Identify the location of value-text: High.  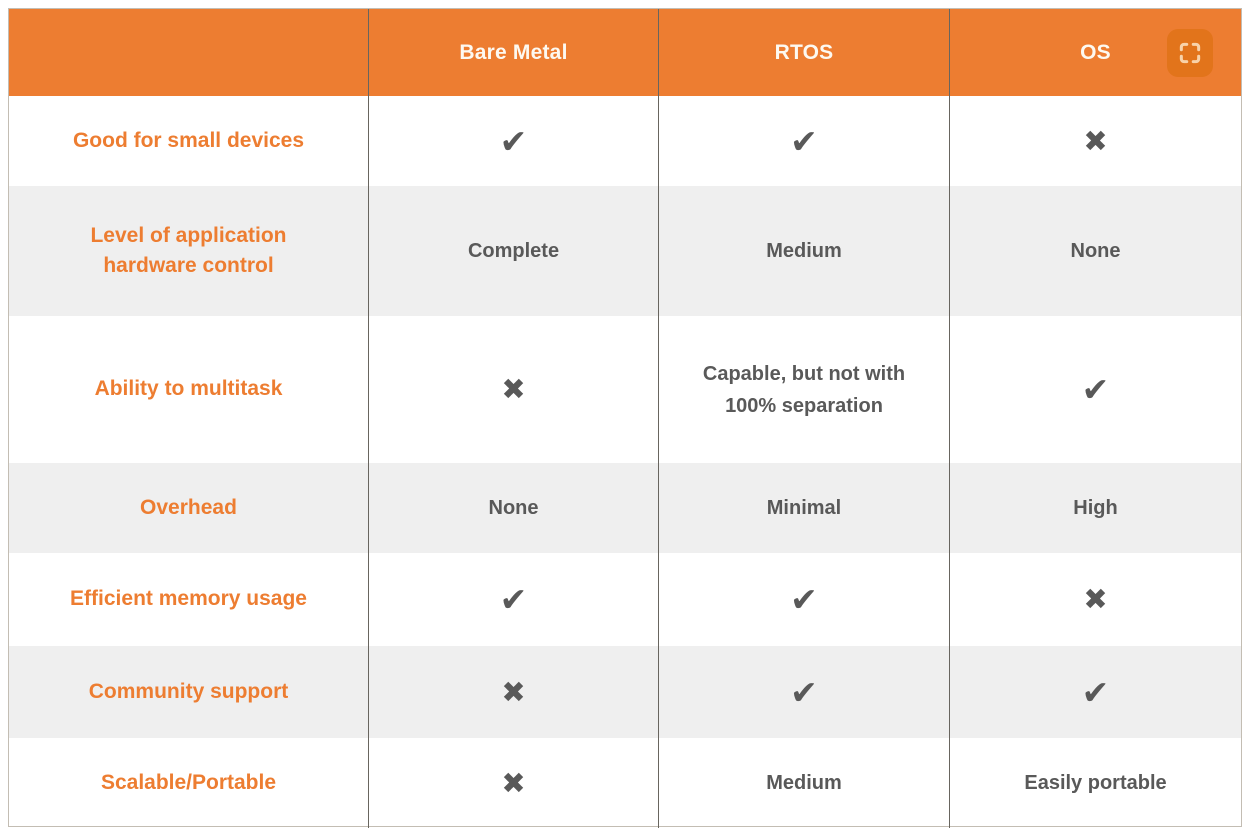
(1095, 508).